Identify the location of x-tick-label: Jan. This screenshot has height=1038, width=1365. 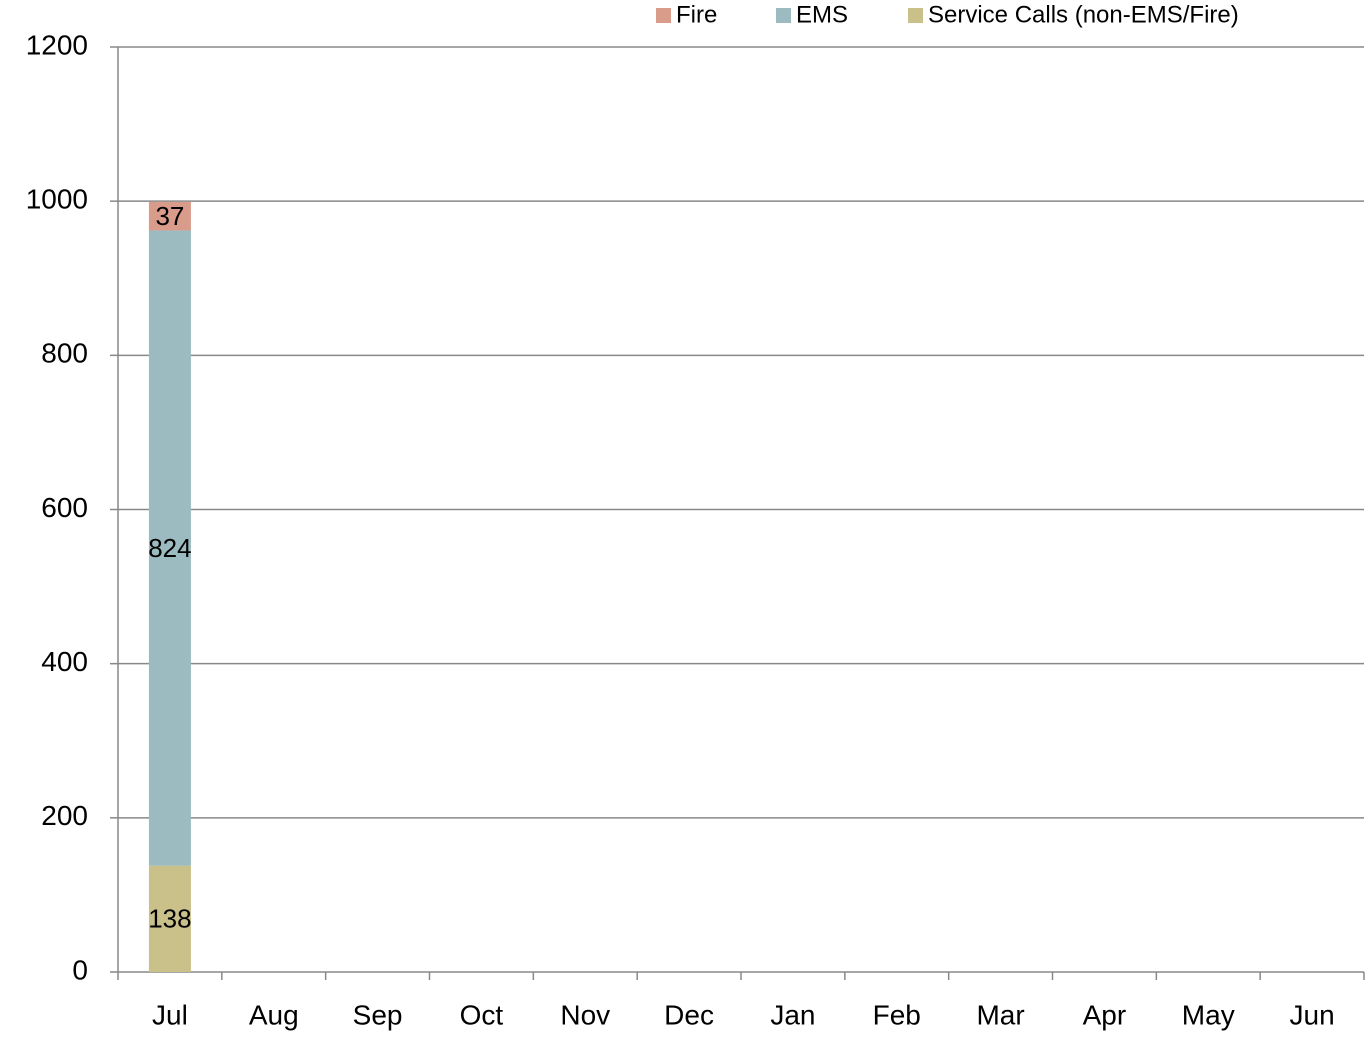
(792, 1014).